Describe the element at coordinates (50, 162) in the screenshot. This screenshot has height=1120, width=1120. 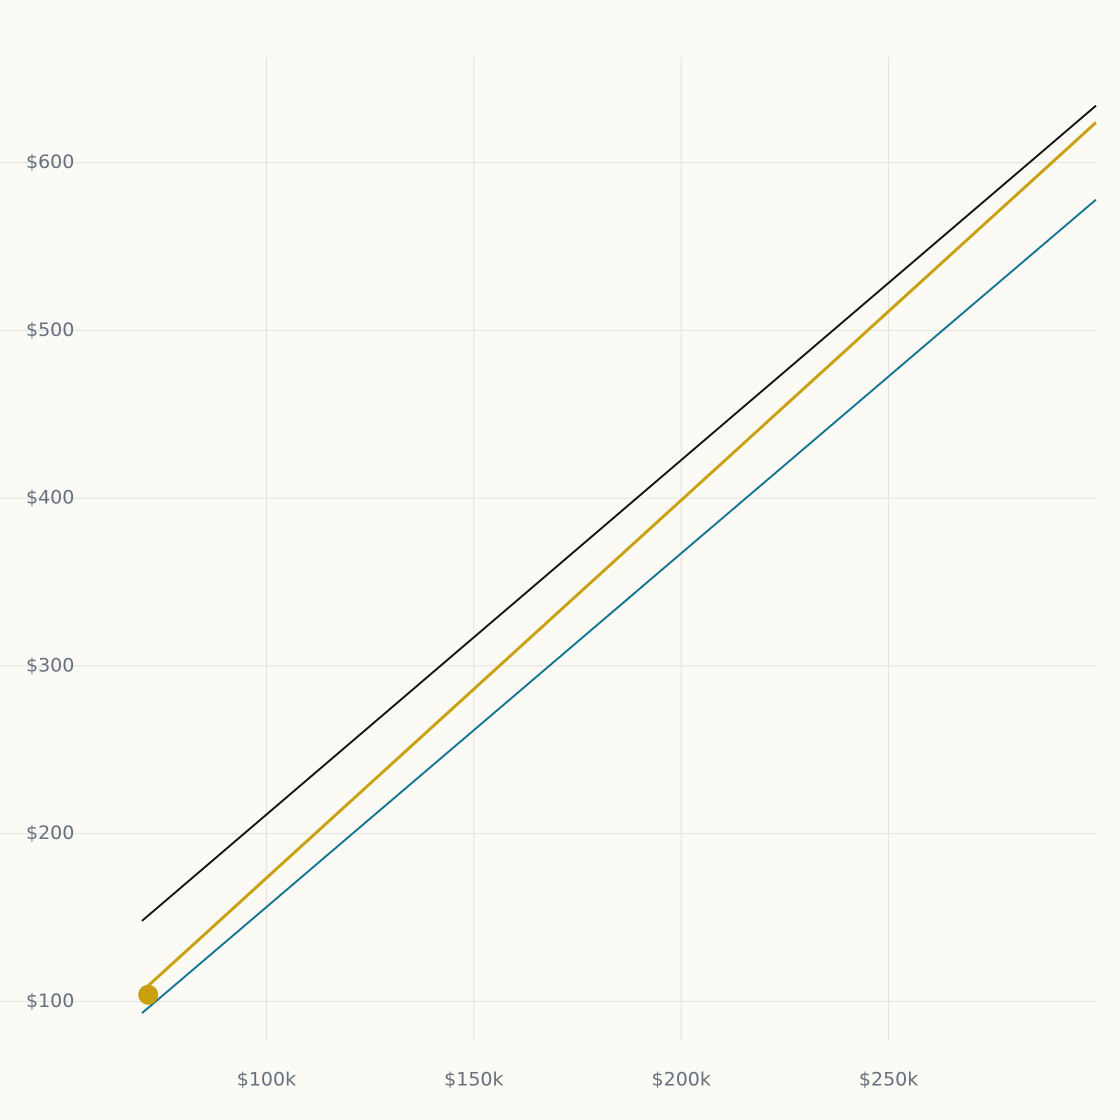
I see `y-tick-label: $600` at that location.